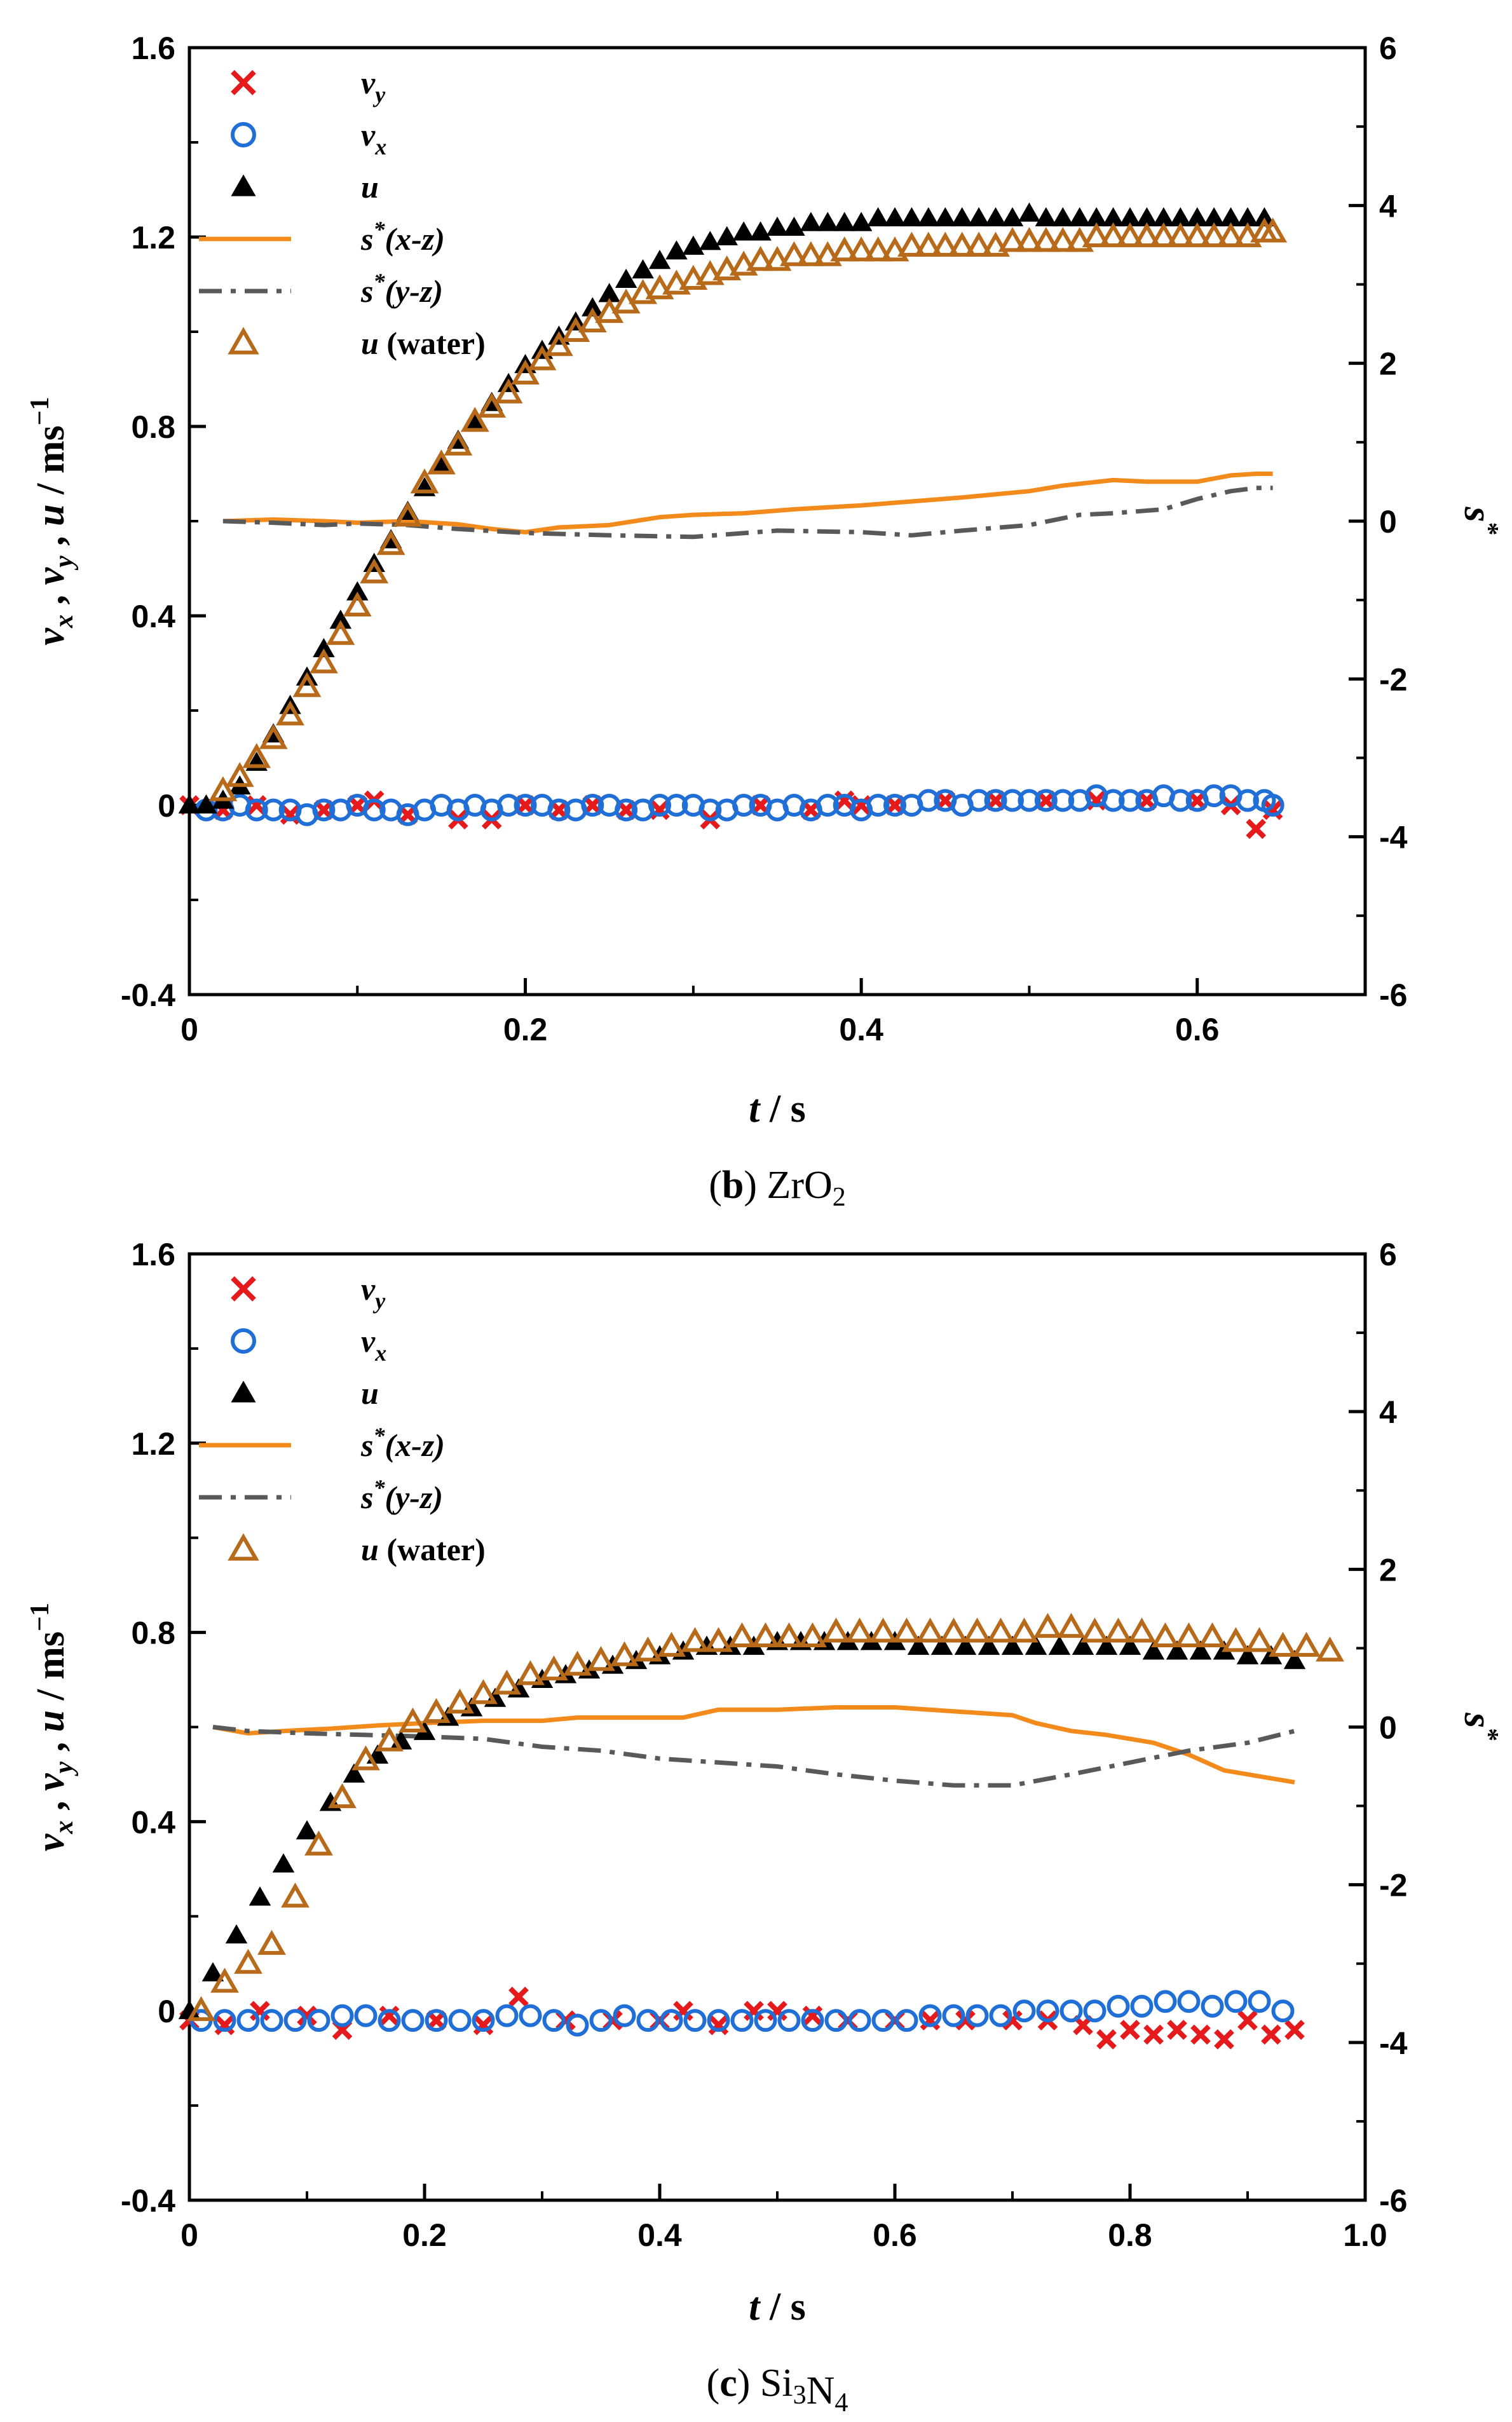  Describe the element at coordinates (659, 2235) in the screenshot. I see `x-tick-label: 0.4` at that location.